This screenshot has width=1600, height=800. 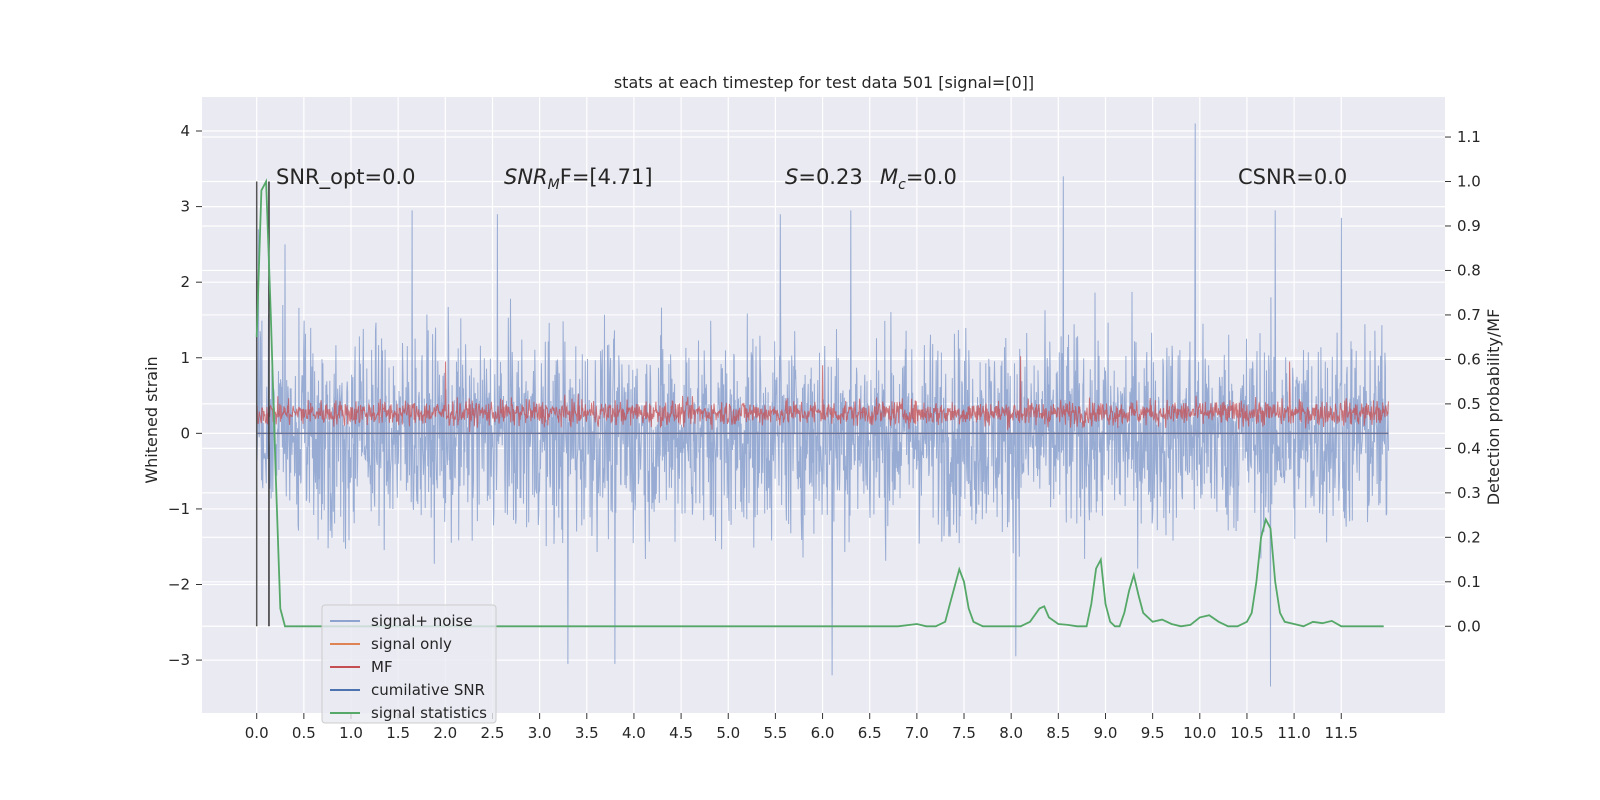 I want to click on annotation-s: S=0.23, so click(x=824, y=177).